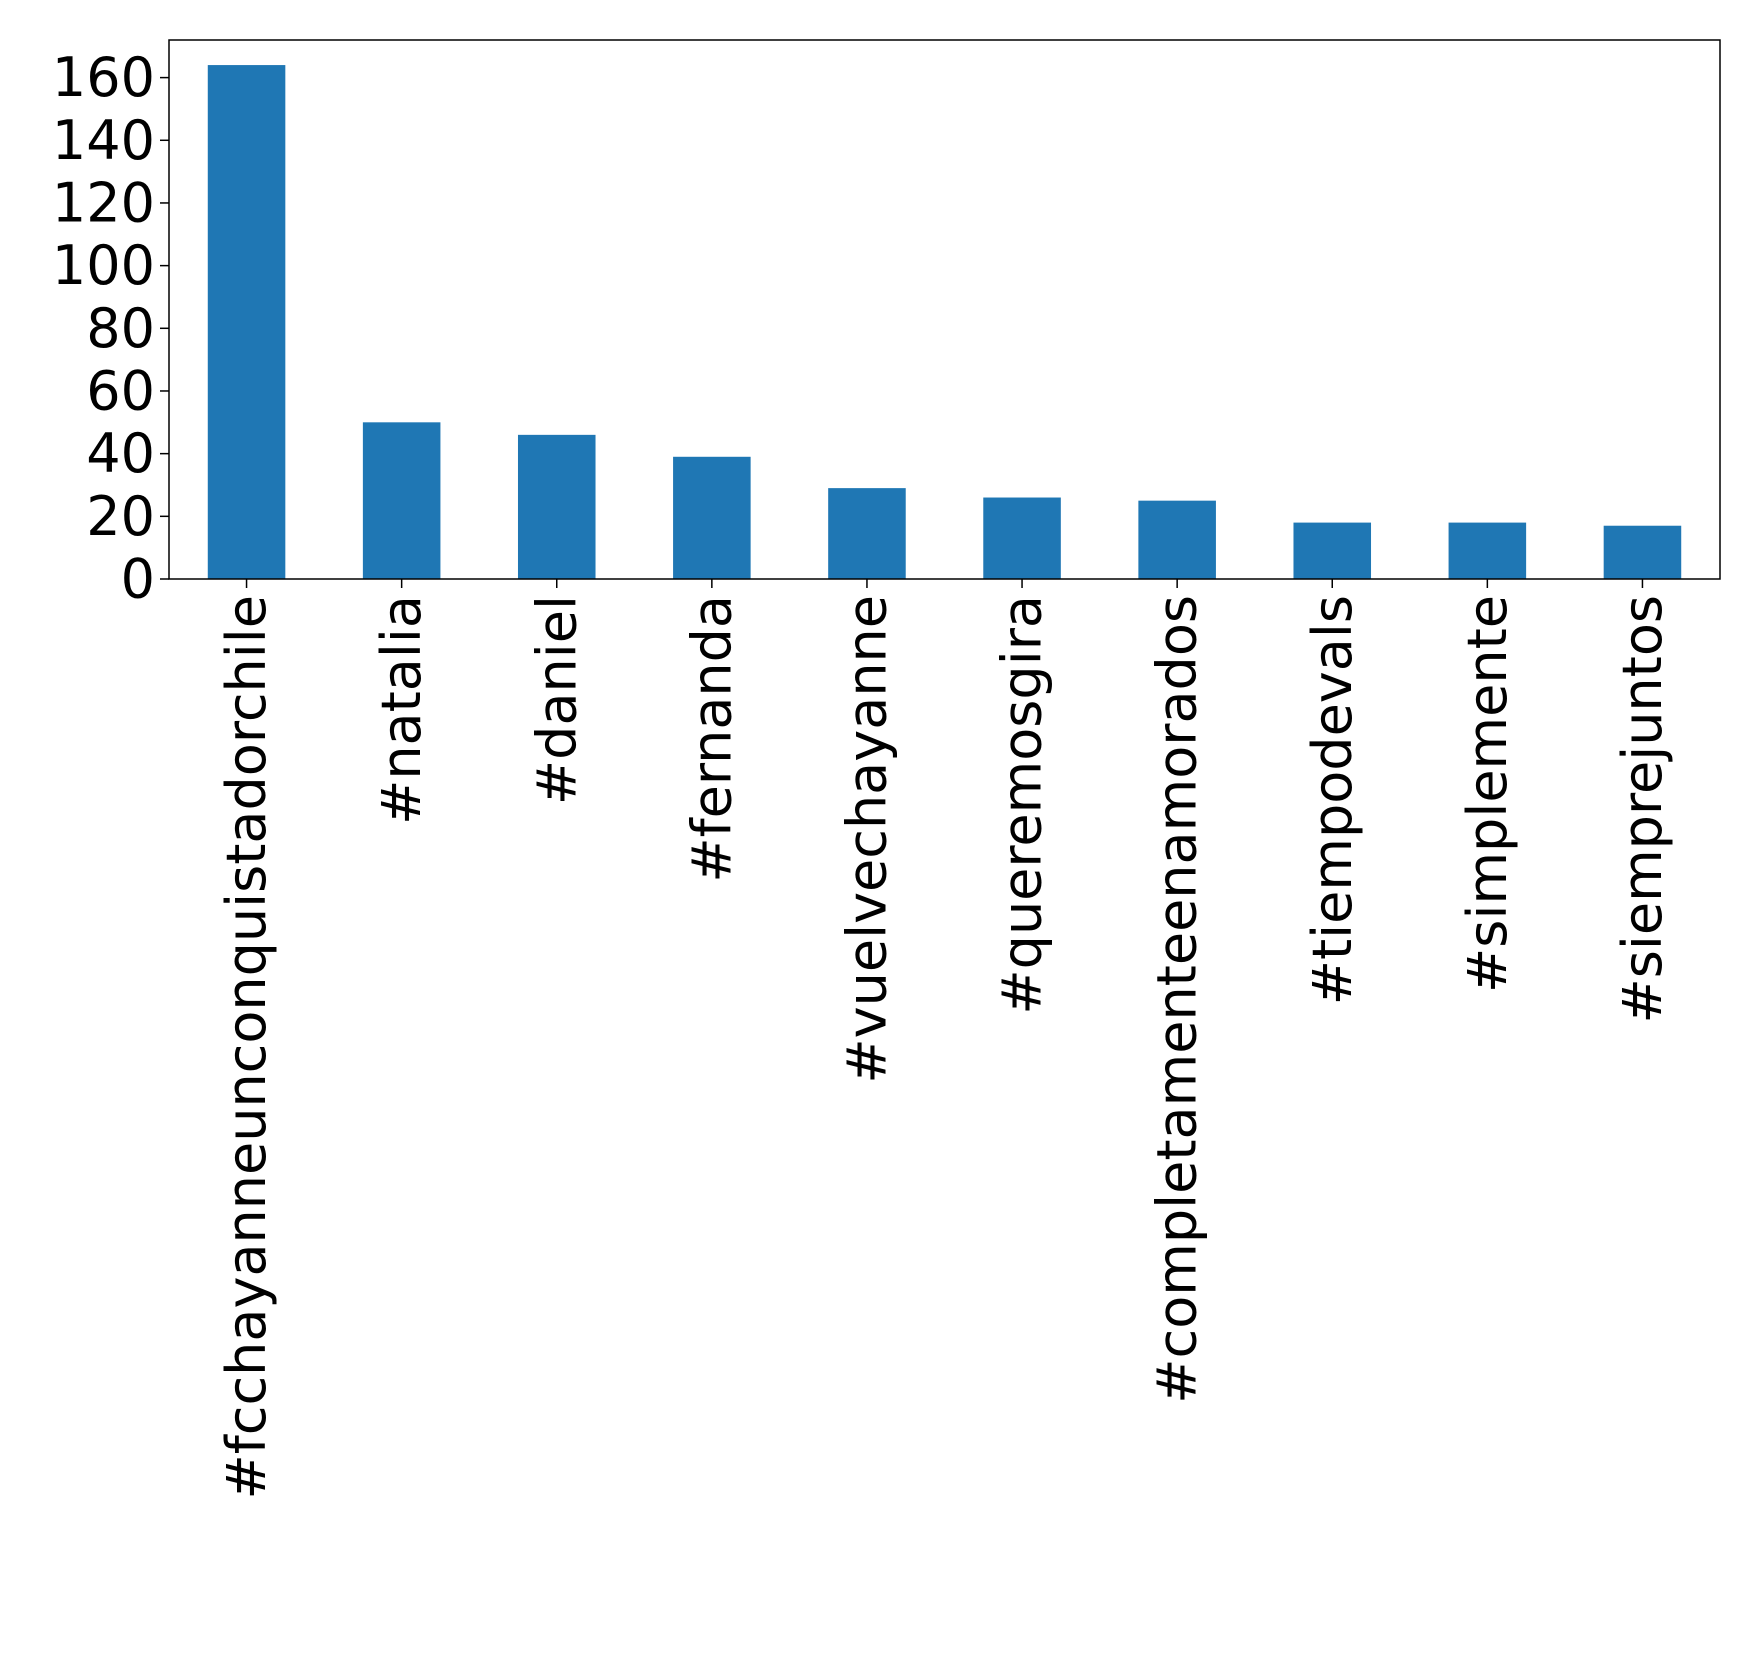 The height and width of the screenshot is (1675, 1758). What do you see at coordinates (1642, 809) in the screenshot?
I see `x-tick-label: #siemprejuntos` at bounding box center [1642, 809].